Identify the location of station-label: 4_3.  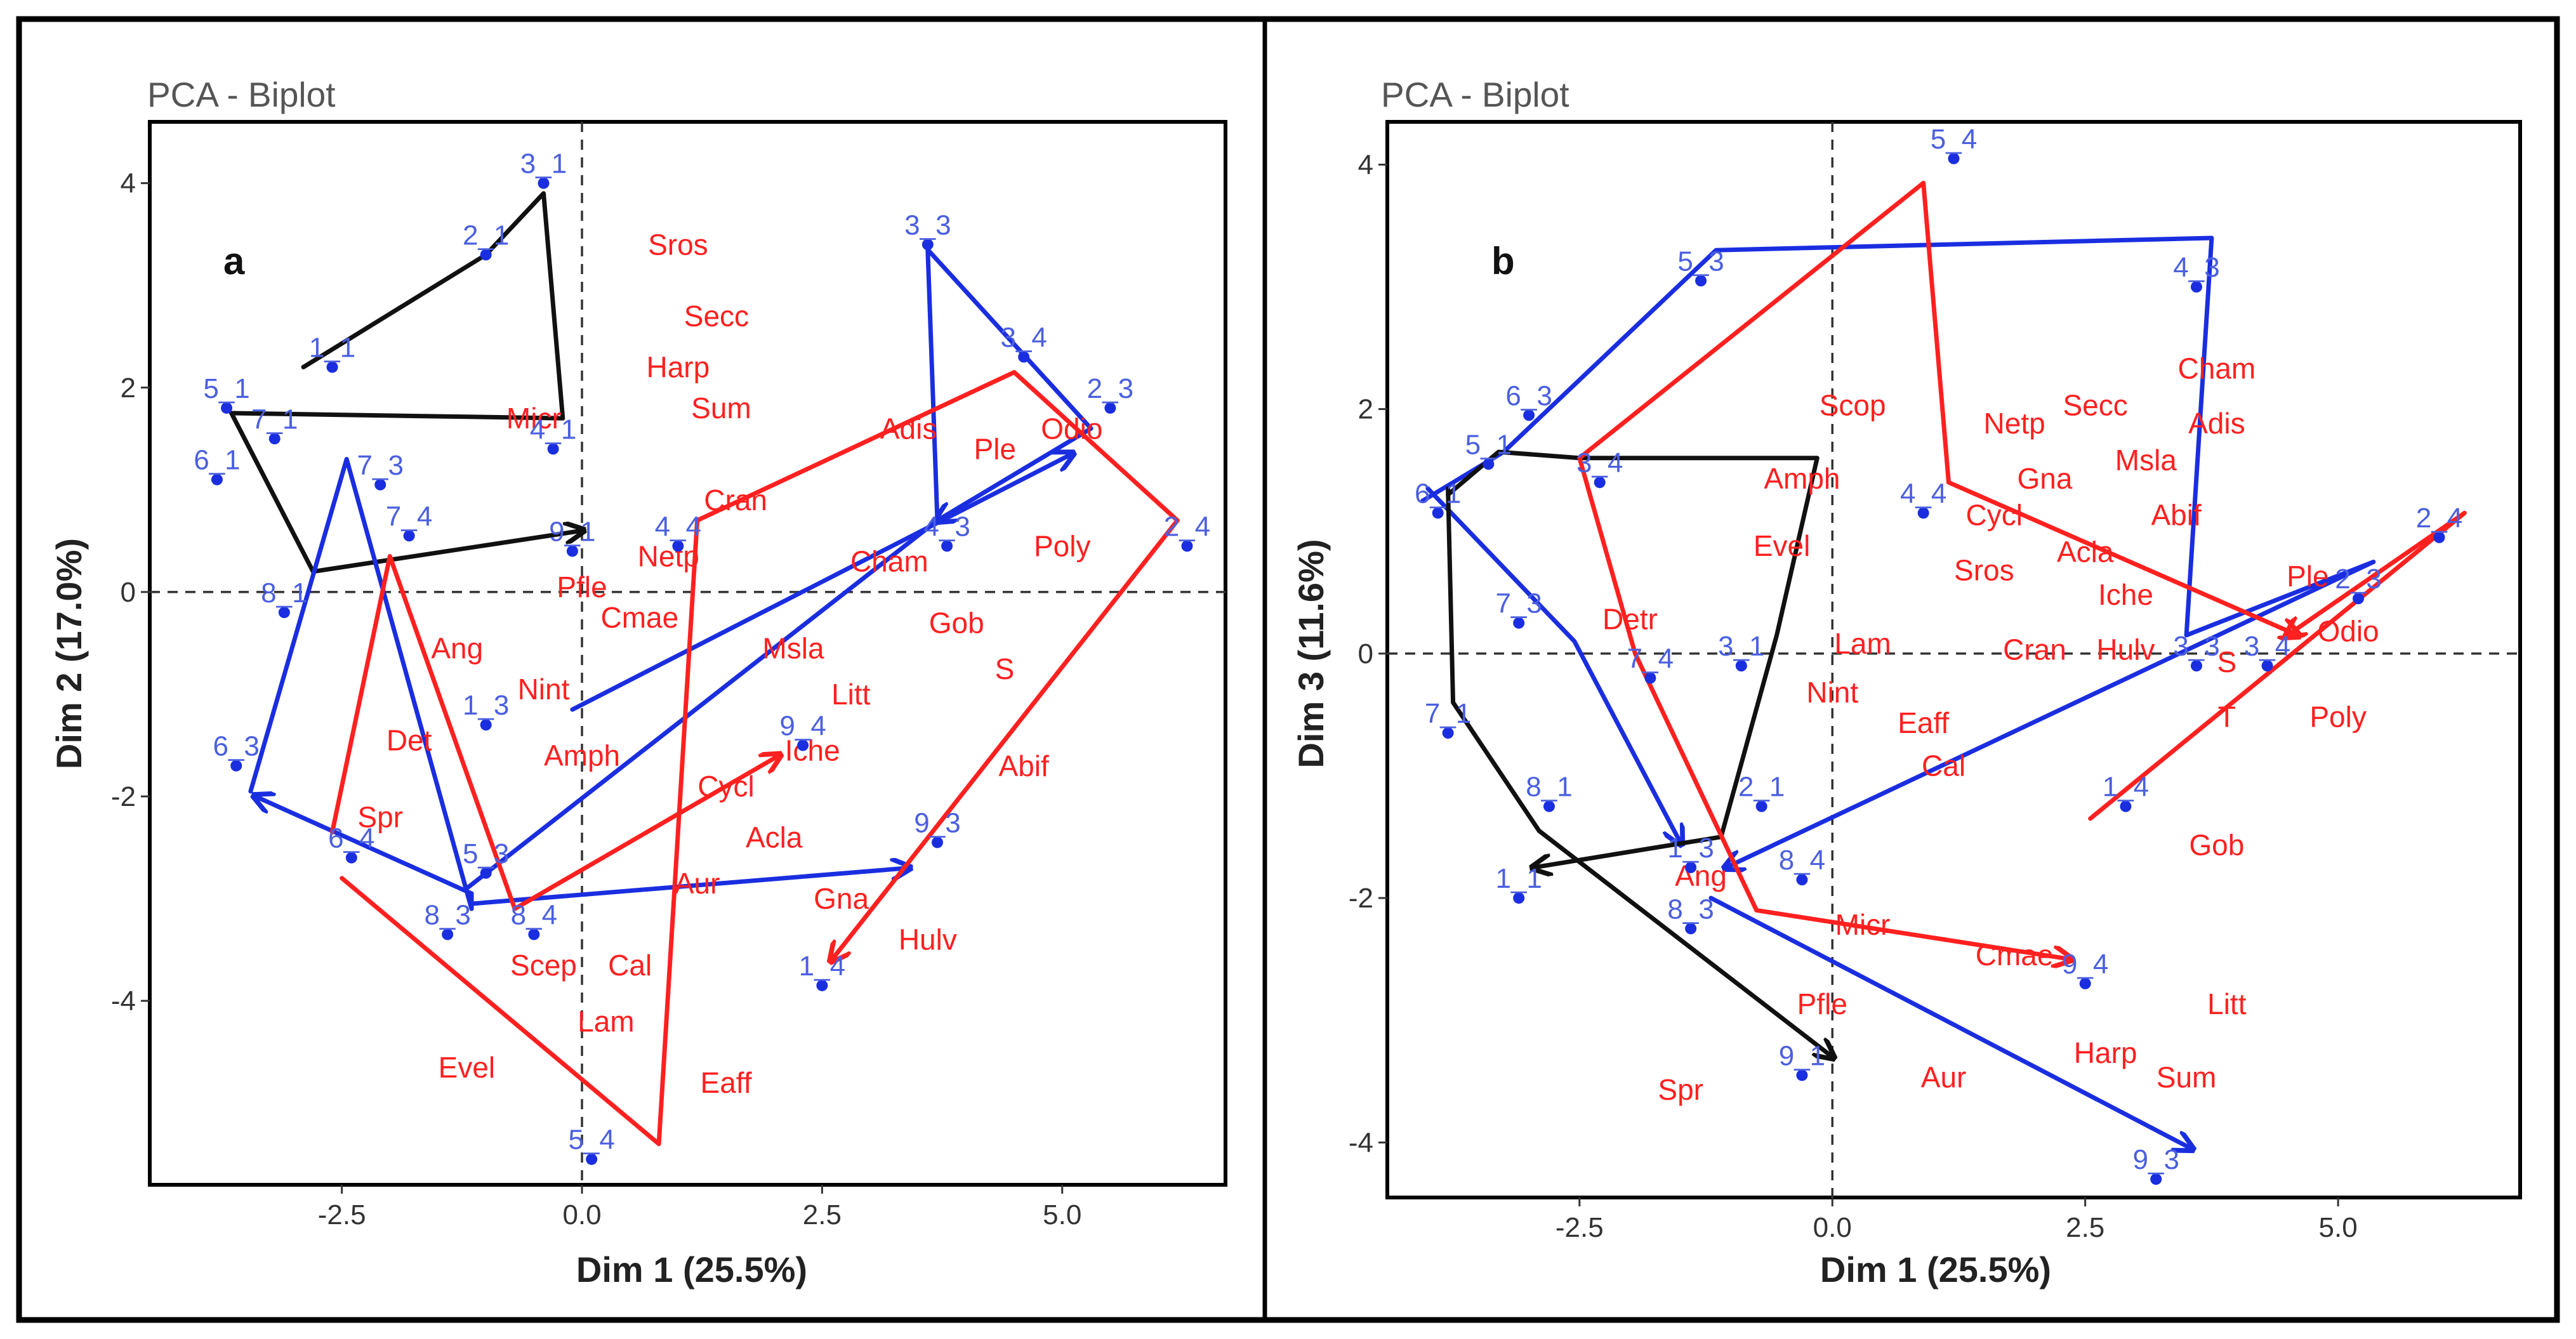
(2196, 267).